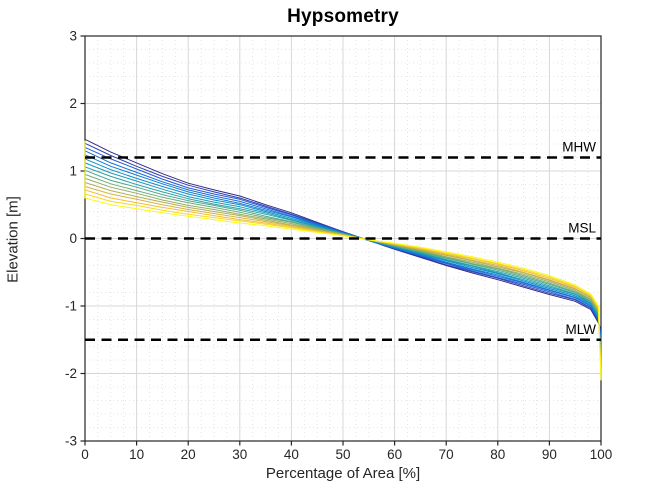 This screenshot has height=497, width=663. I want to click on reference-label-msl: MSL, so click(582, 228).